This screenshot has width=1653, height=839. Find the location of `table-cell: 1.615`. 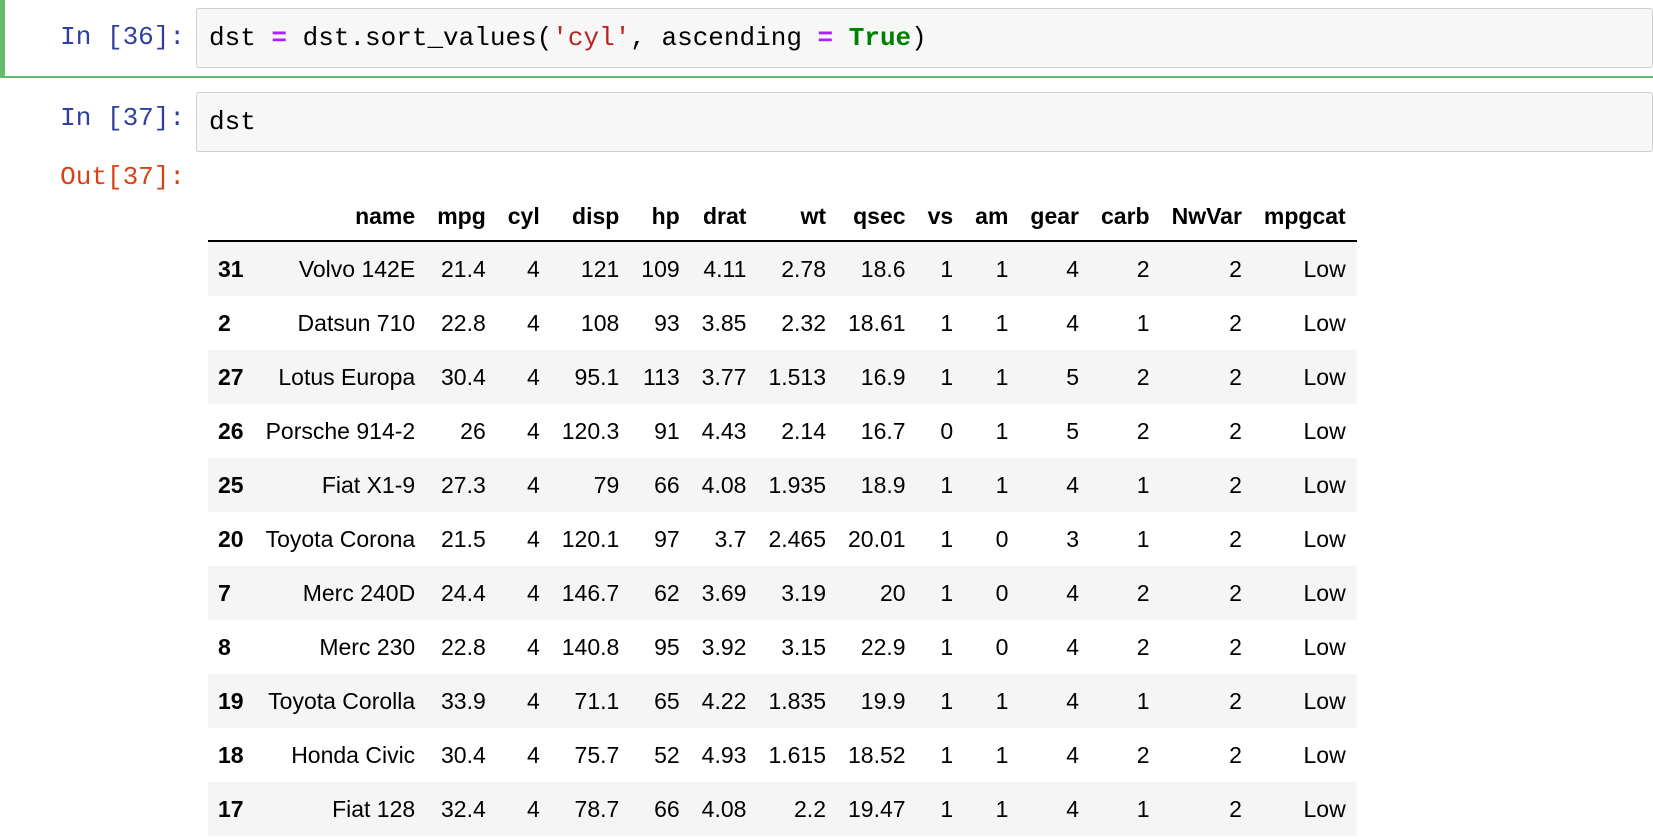

table-cell: 1.615 is located at coordinates (797, 754).